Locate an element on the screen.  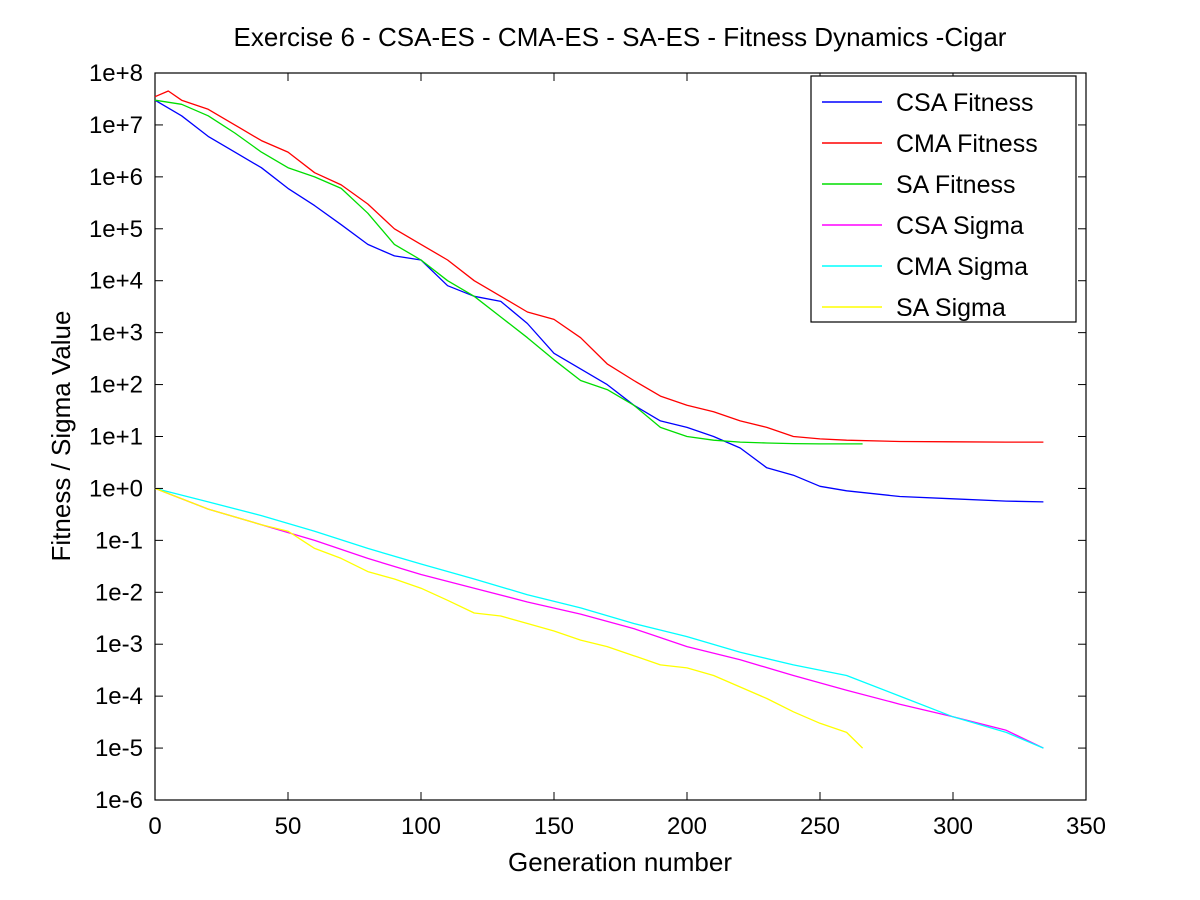
legend-label-csa-sigma: CSA Sigma is located at coordinates (960, 226).